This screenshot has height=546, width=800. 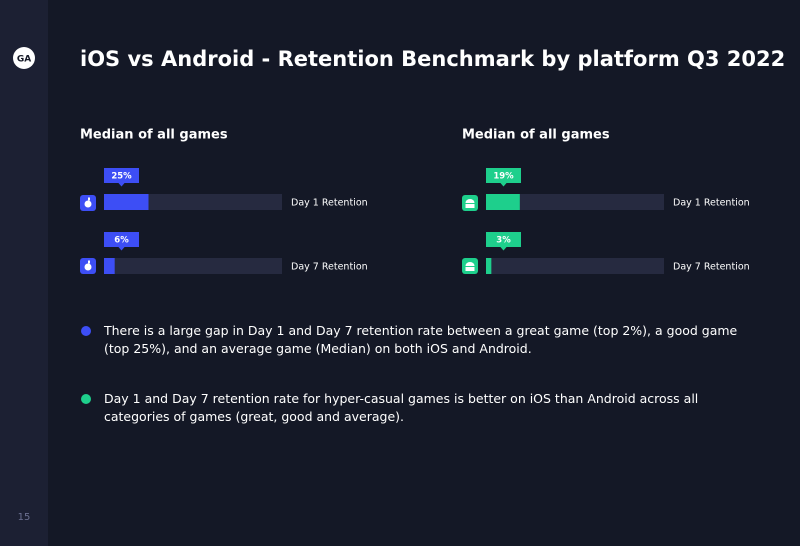 What do you see at coordinates (24, 273) in the screenshot?
I see `sidebar` at bounding box center [24, 273].